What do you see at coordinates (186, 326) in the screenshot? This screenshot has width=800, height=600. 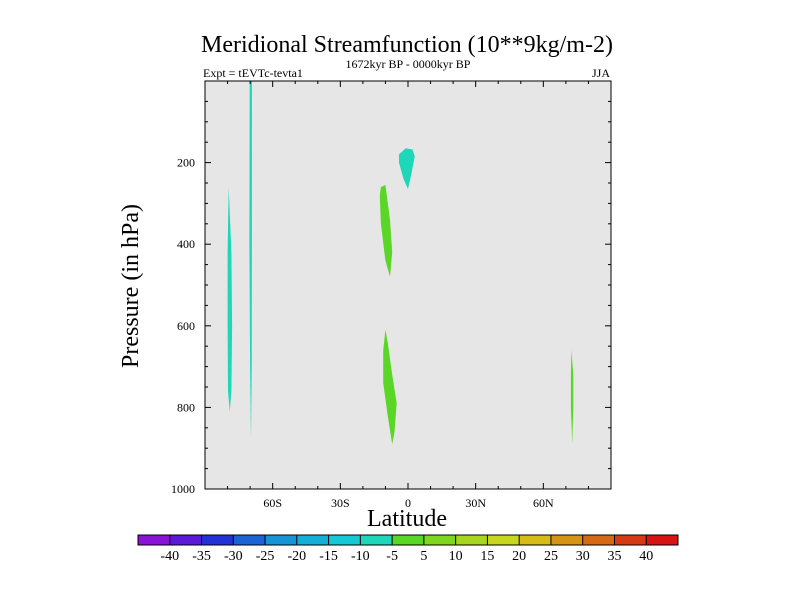 I see `y-tick-label: 600` at bounding box center [186, 326].